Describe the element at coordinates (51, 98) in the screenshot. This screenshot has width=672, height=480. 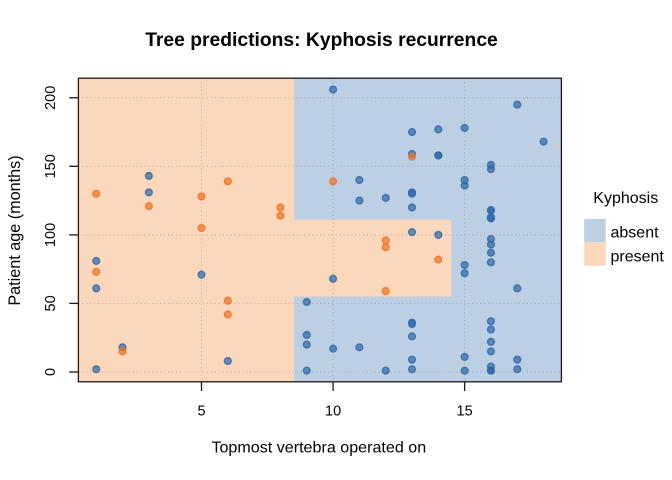
I see `svg-text: 200` at that location.